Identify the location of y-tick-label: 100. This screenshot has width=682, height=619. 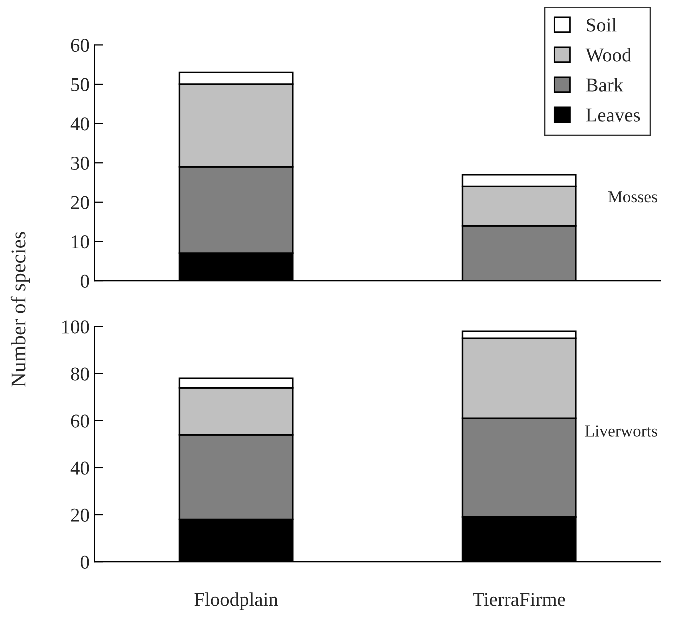
(76, 327).